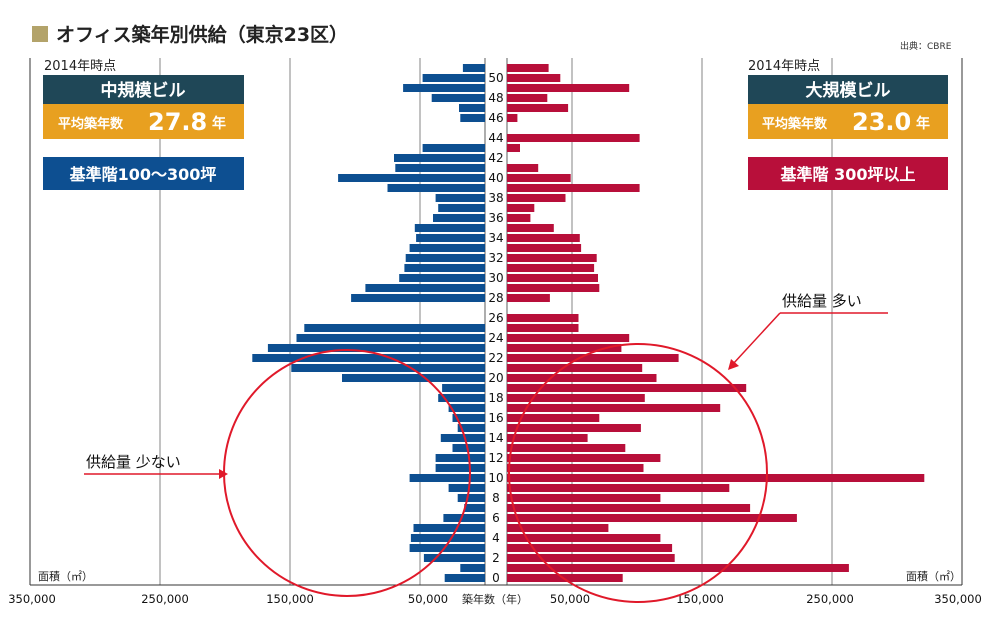  What do you see at coordinates (495, 238) in the screenshot?
I see `y-tick-label: 34` at bounding box center [495, 238].